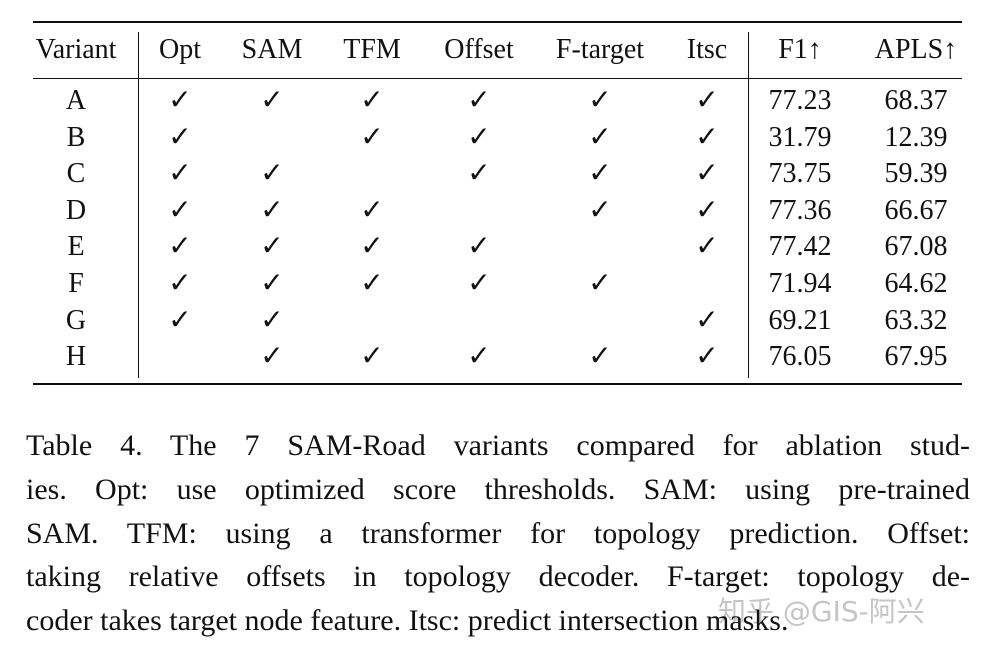  Describe the element at coordinates (479, 49) in the screenshot. I see `header-cell: Offset` at that location.